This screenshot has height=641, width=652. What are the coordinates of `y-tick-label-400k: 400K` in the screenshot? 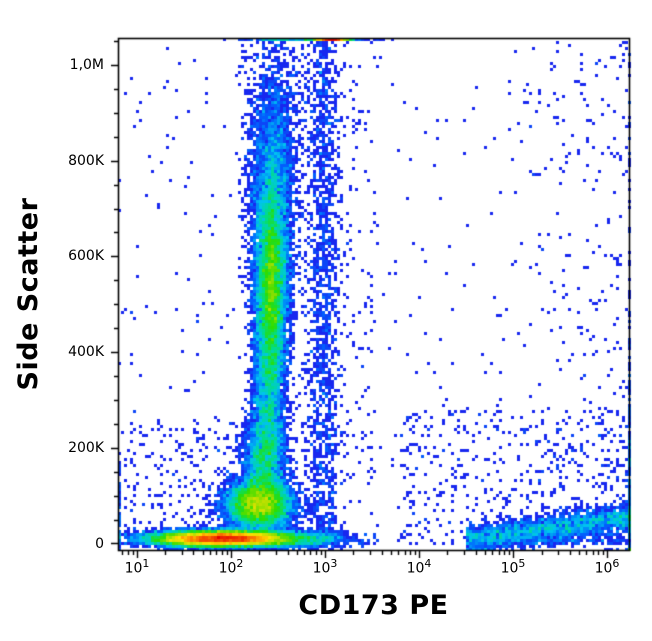 It's located at (86, 352).